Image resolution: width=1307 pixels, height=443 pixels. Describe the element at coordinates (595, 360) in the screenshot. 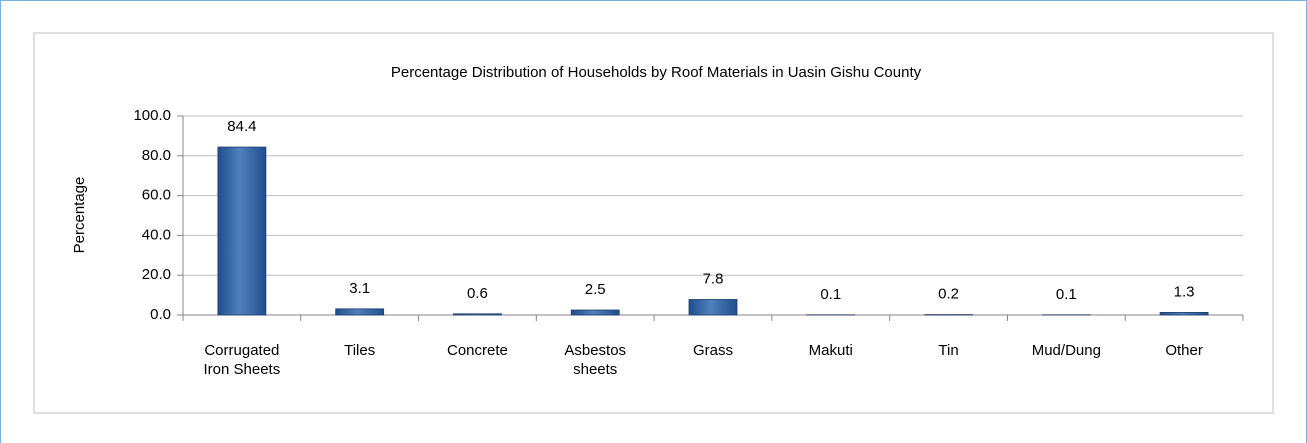

I see `x-tick-label: Asbestos sheets` at that location.